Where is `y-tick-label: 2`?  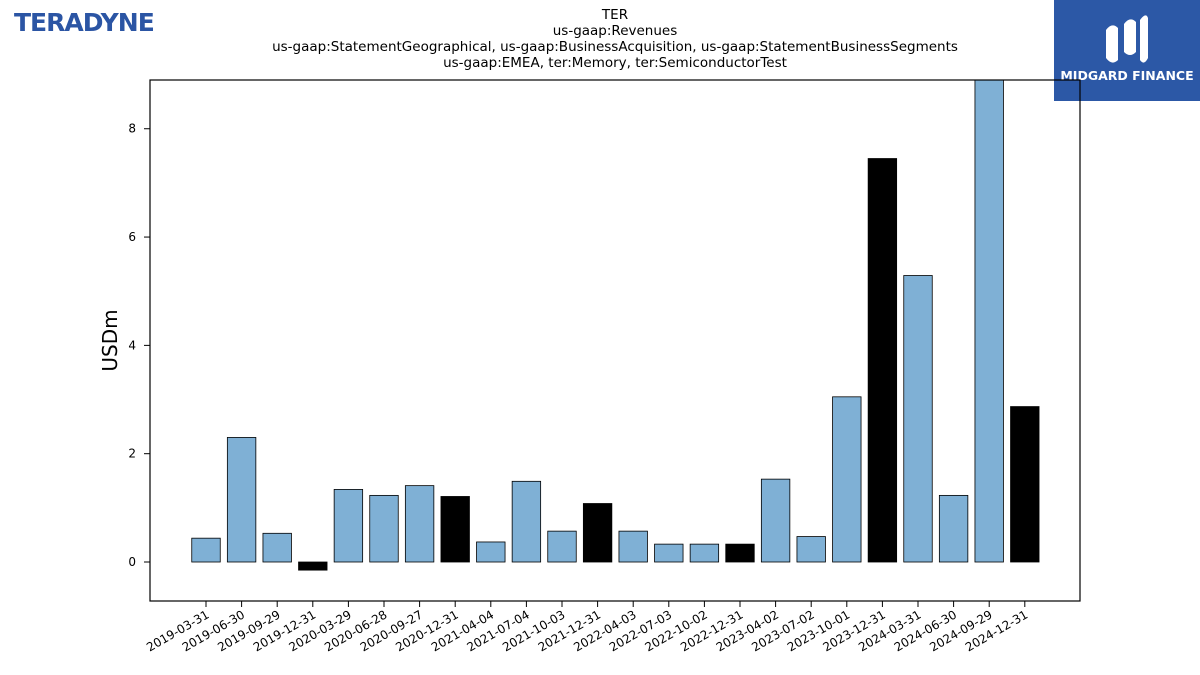 y-tick-label: 2 is located at coordinates (132, 454).